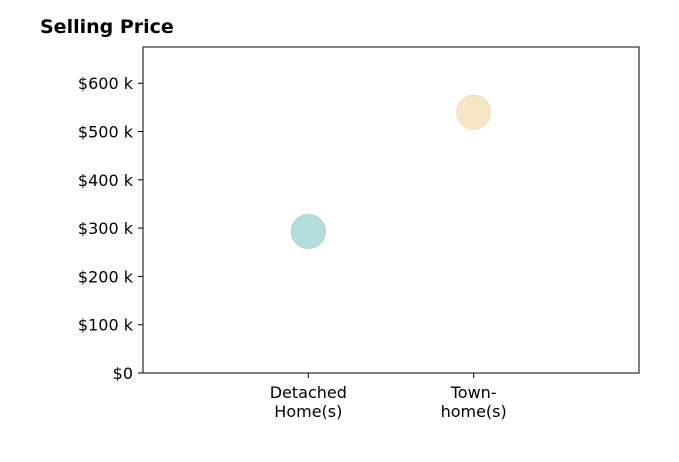 Image resolution: width=679 pixels, height=462 pixels. I want to click on x-tick-label: Detached Home(s), so click(308, 402).